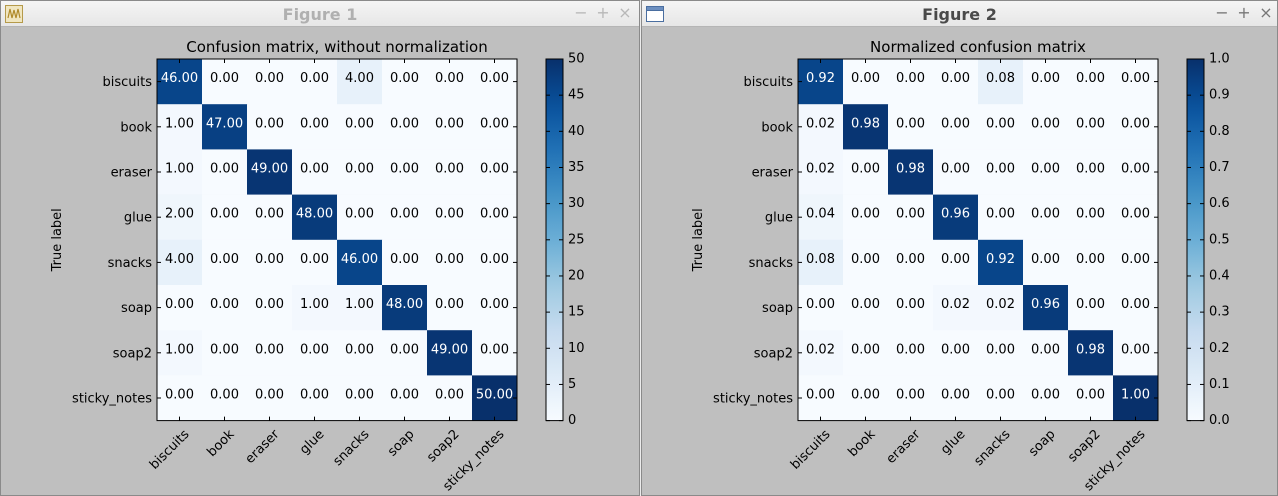 The height and width of the screenshot is (496, 1278). I want to click on cell-value-label: 4.00, so click(179, 259).